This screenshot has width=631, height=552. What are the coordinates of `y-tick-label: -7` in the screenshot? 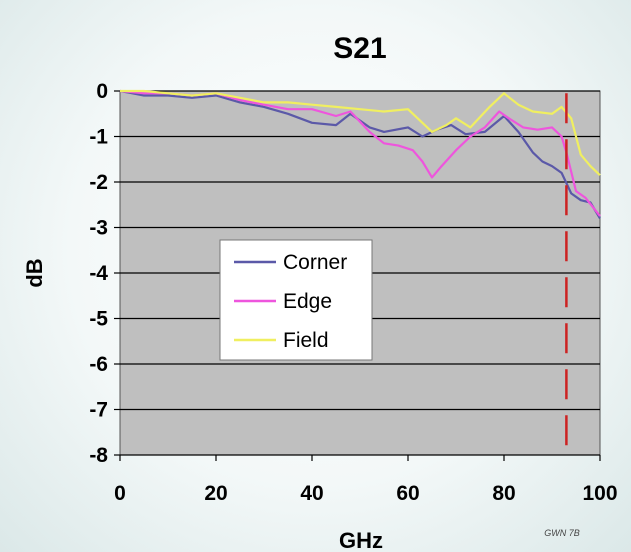 It's located at (98, 410).